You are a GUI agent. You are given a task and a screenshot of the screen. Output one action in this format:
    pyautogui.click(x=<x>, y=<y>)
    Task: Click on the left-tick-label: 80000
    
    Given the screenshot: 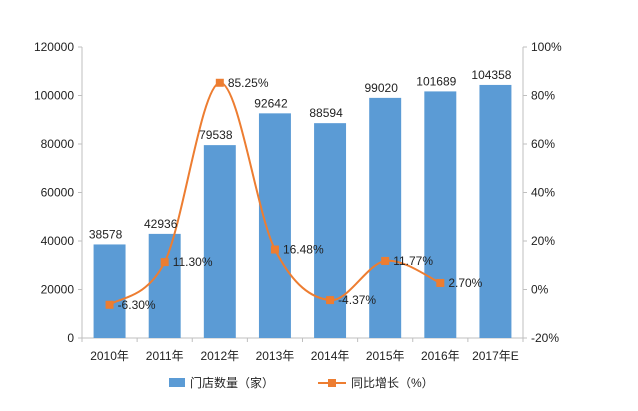 What is the action you would take?
    pyautogui.click(x=58, y=144)
    